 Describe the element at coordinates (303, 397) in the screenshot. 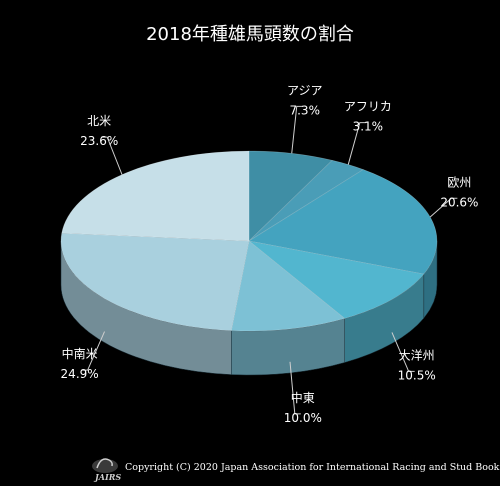

I see `slice-label-4: 中東` at that location.